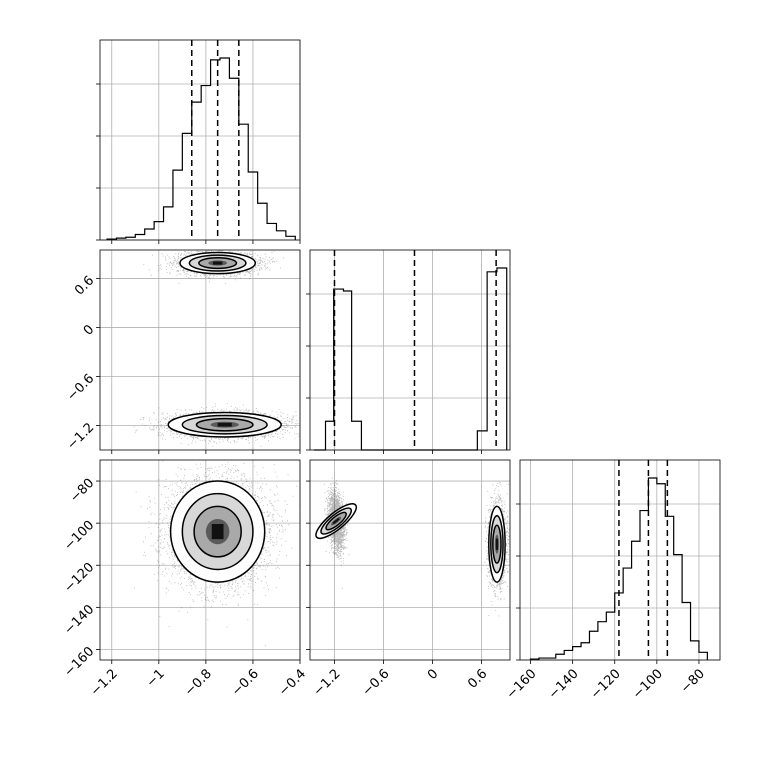  I want to click on x-tick-label: 0.6, so click(477, 678).